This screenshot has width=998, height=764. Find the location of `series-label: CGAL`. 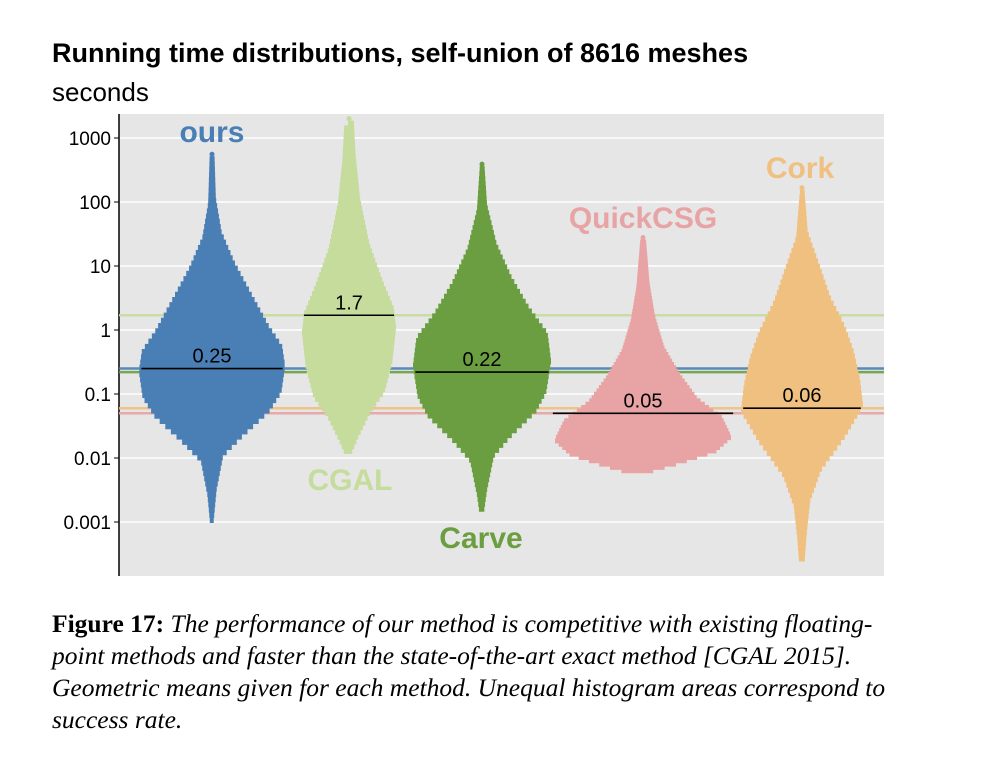

series-label: CGAL is located at coordinates (350, 480).